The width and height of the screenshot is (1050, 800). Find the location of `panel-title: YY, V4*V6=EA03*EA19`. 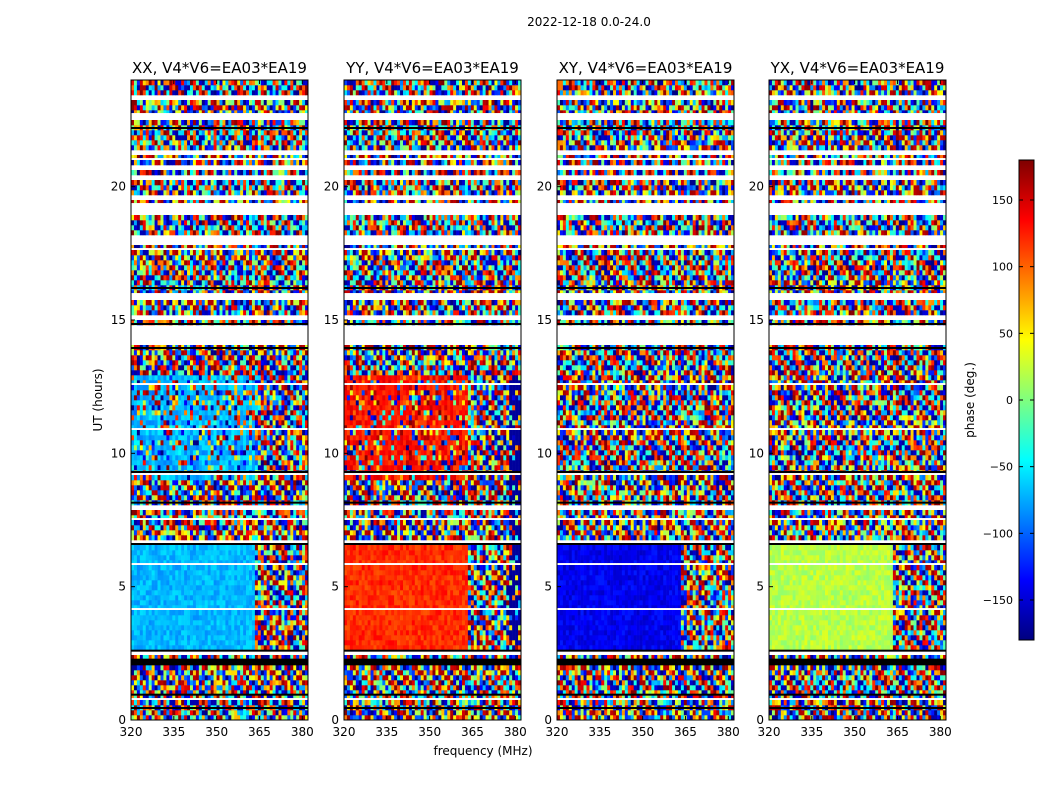

panel-title: YY, V4*V6=EA03*EA19 is located at coordinates (432, 68).